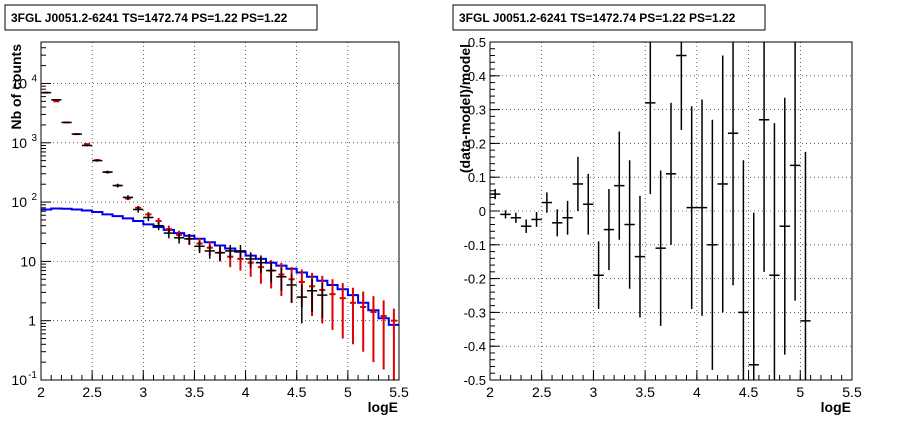 The image size is (898, 421). What do you see at coordinates (477, 76) in the screenshot?
I see `residuals-y-tick-label: 0.4` at bounding box center [477, 76].